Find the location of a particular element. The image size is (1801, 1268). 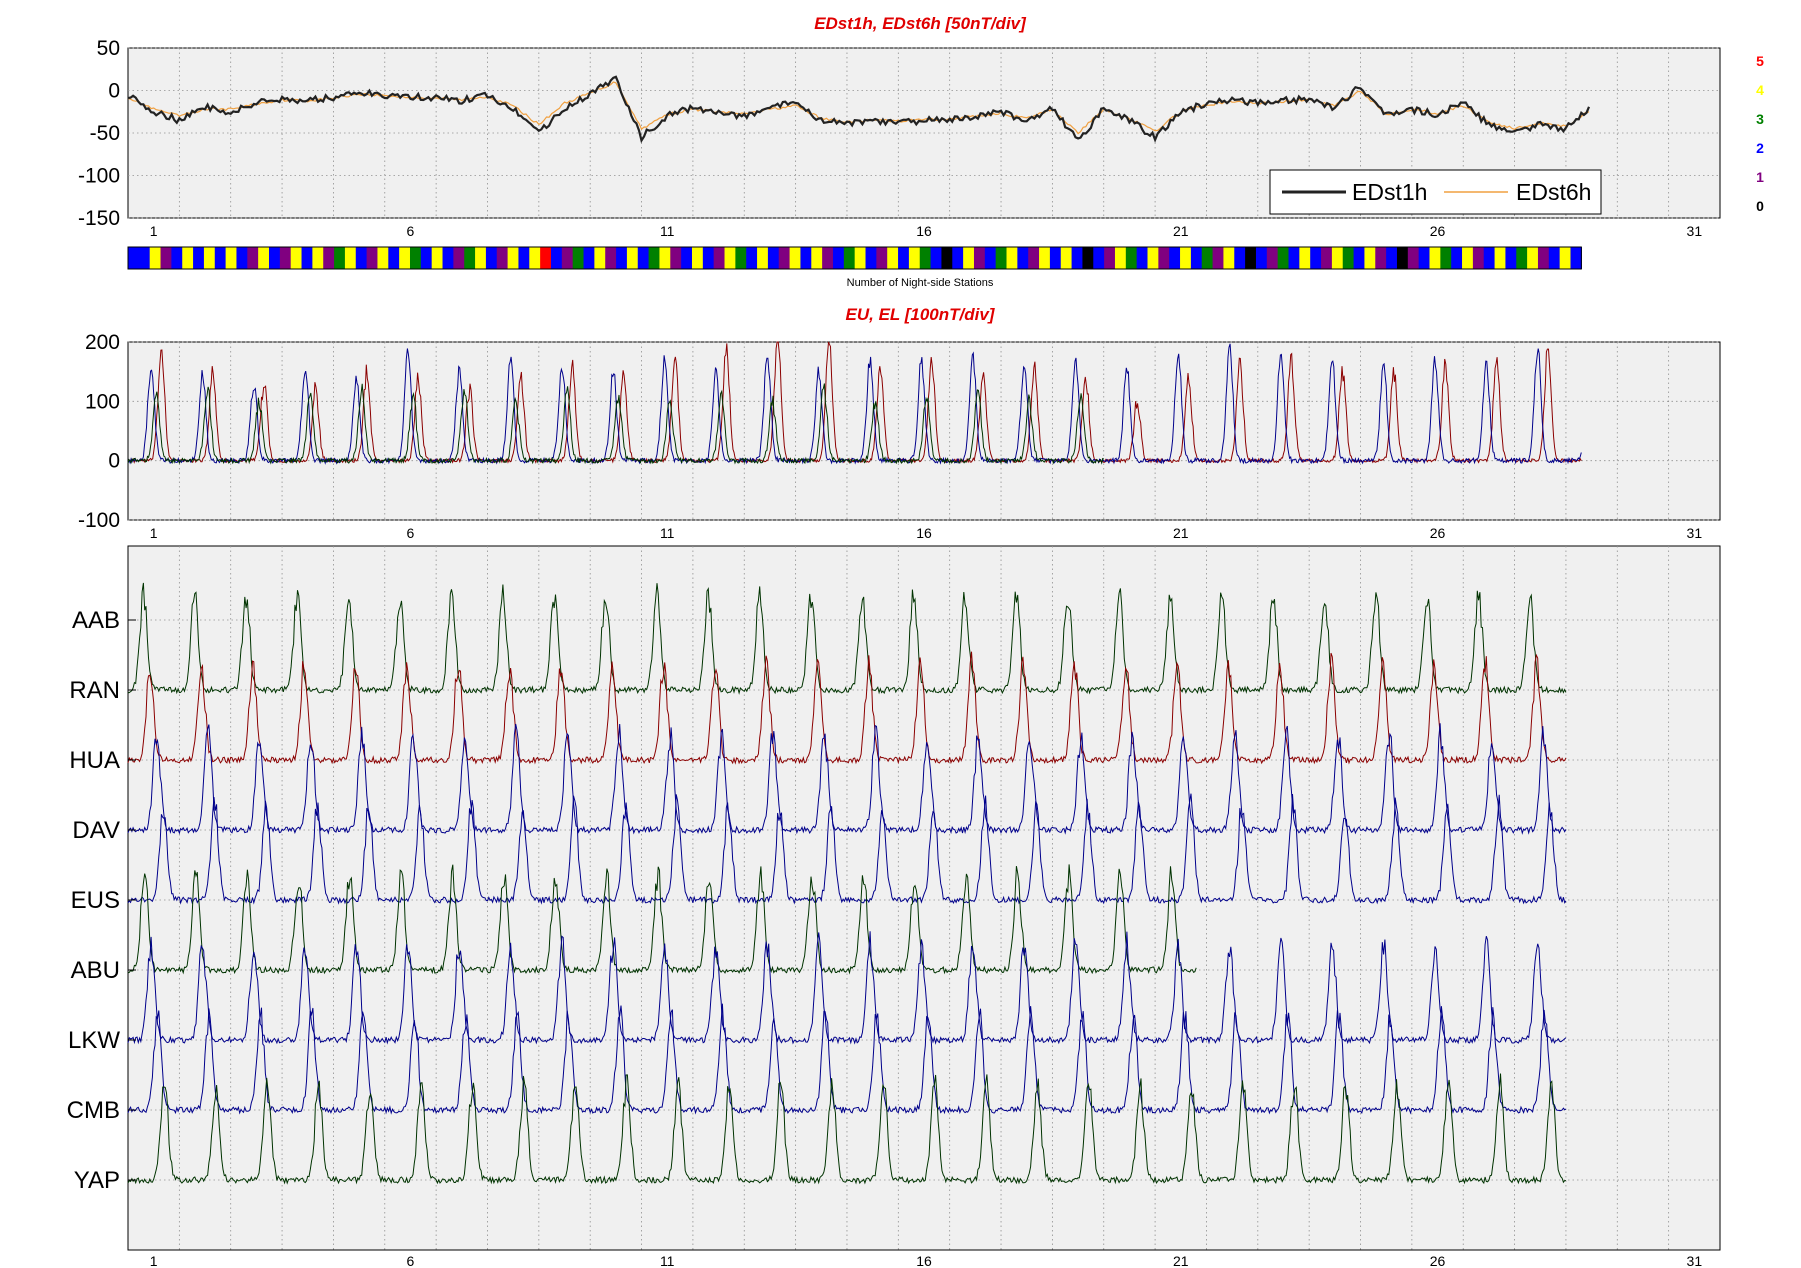

edst-lines is located at coordinates (859, 109).